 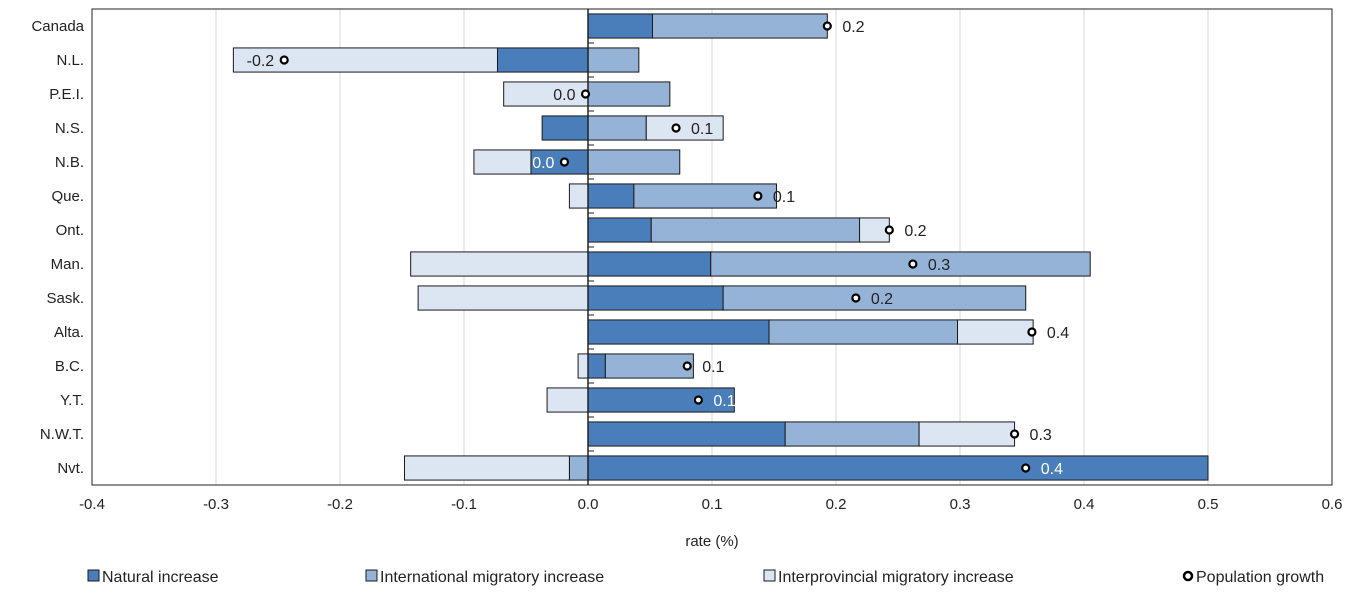 What do you see at coordinates (62, 434) in the screenshot?
I see `category-label: N.W.T.` at bounding box center [62, 434].